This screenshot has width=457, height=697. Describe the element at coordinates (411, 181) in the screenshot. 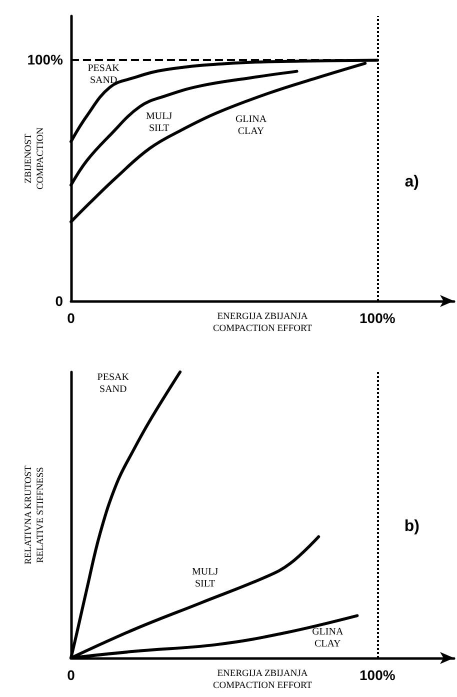

I see `annotation: a)` at that location.